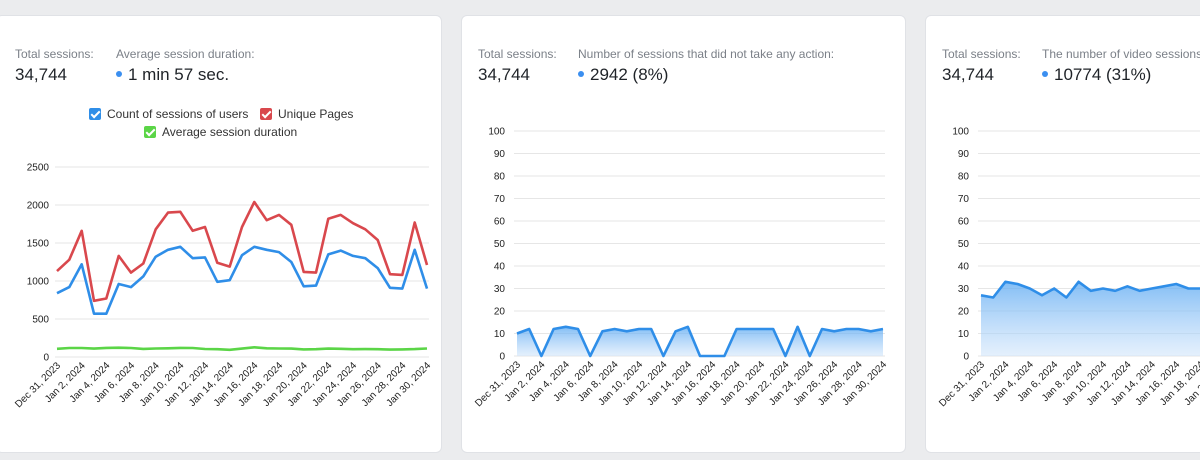 This screenshot has height=460, width=1200. Describe the element at coordinates (38, 282) in the screenshot. I see `y-tick-label: 1000` at that location.